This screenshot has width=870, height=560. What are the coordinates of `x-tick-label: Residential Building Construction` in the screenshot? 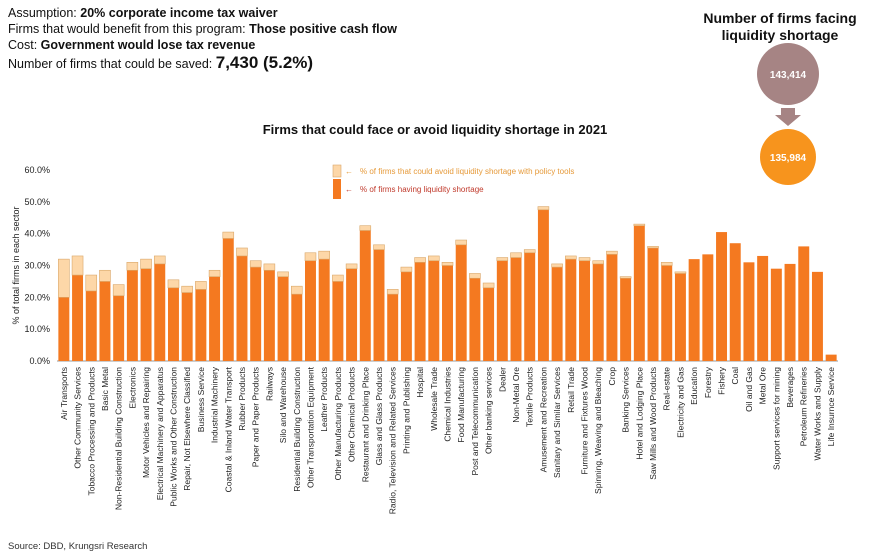 It's located at (297, 429).